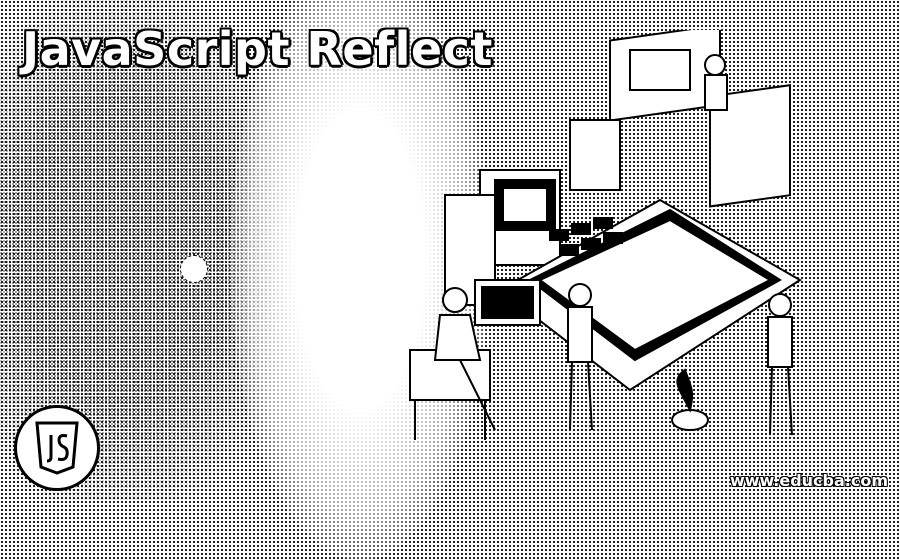 This screenshot has width=900, height=560. What do you see at coordinates (194, 269) in the screenshot?
I see `decorative-circle` at bounding box center [194, 269].